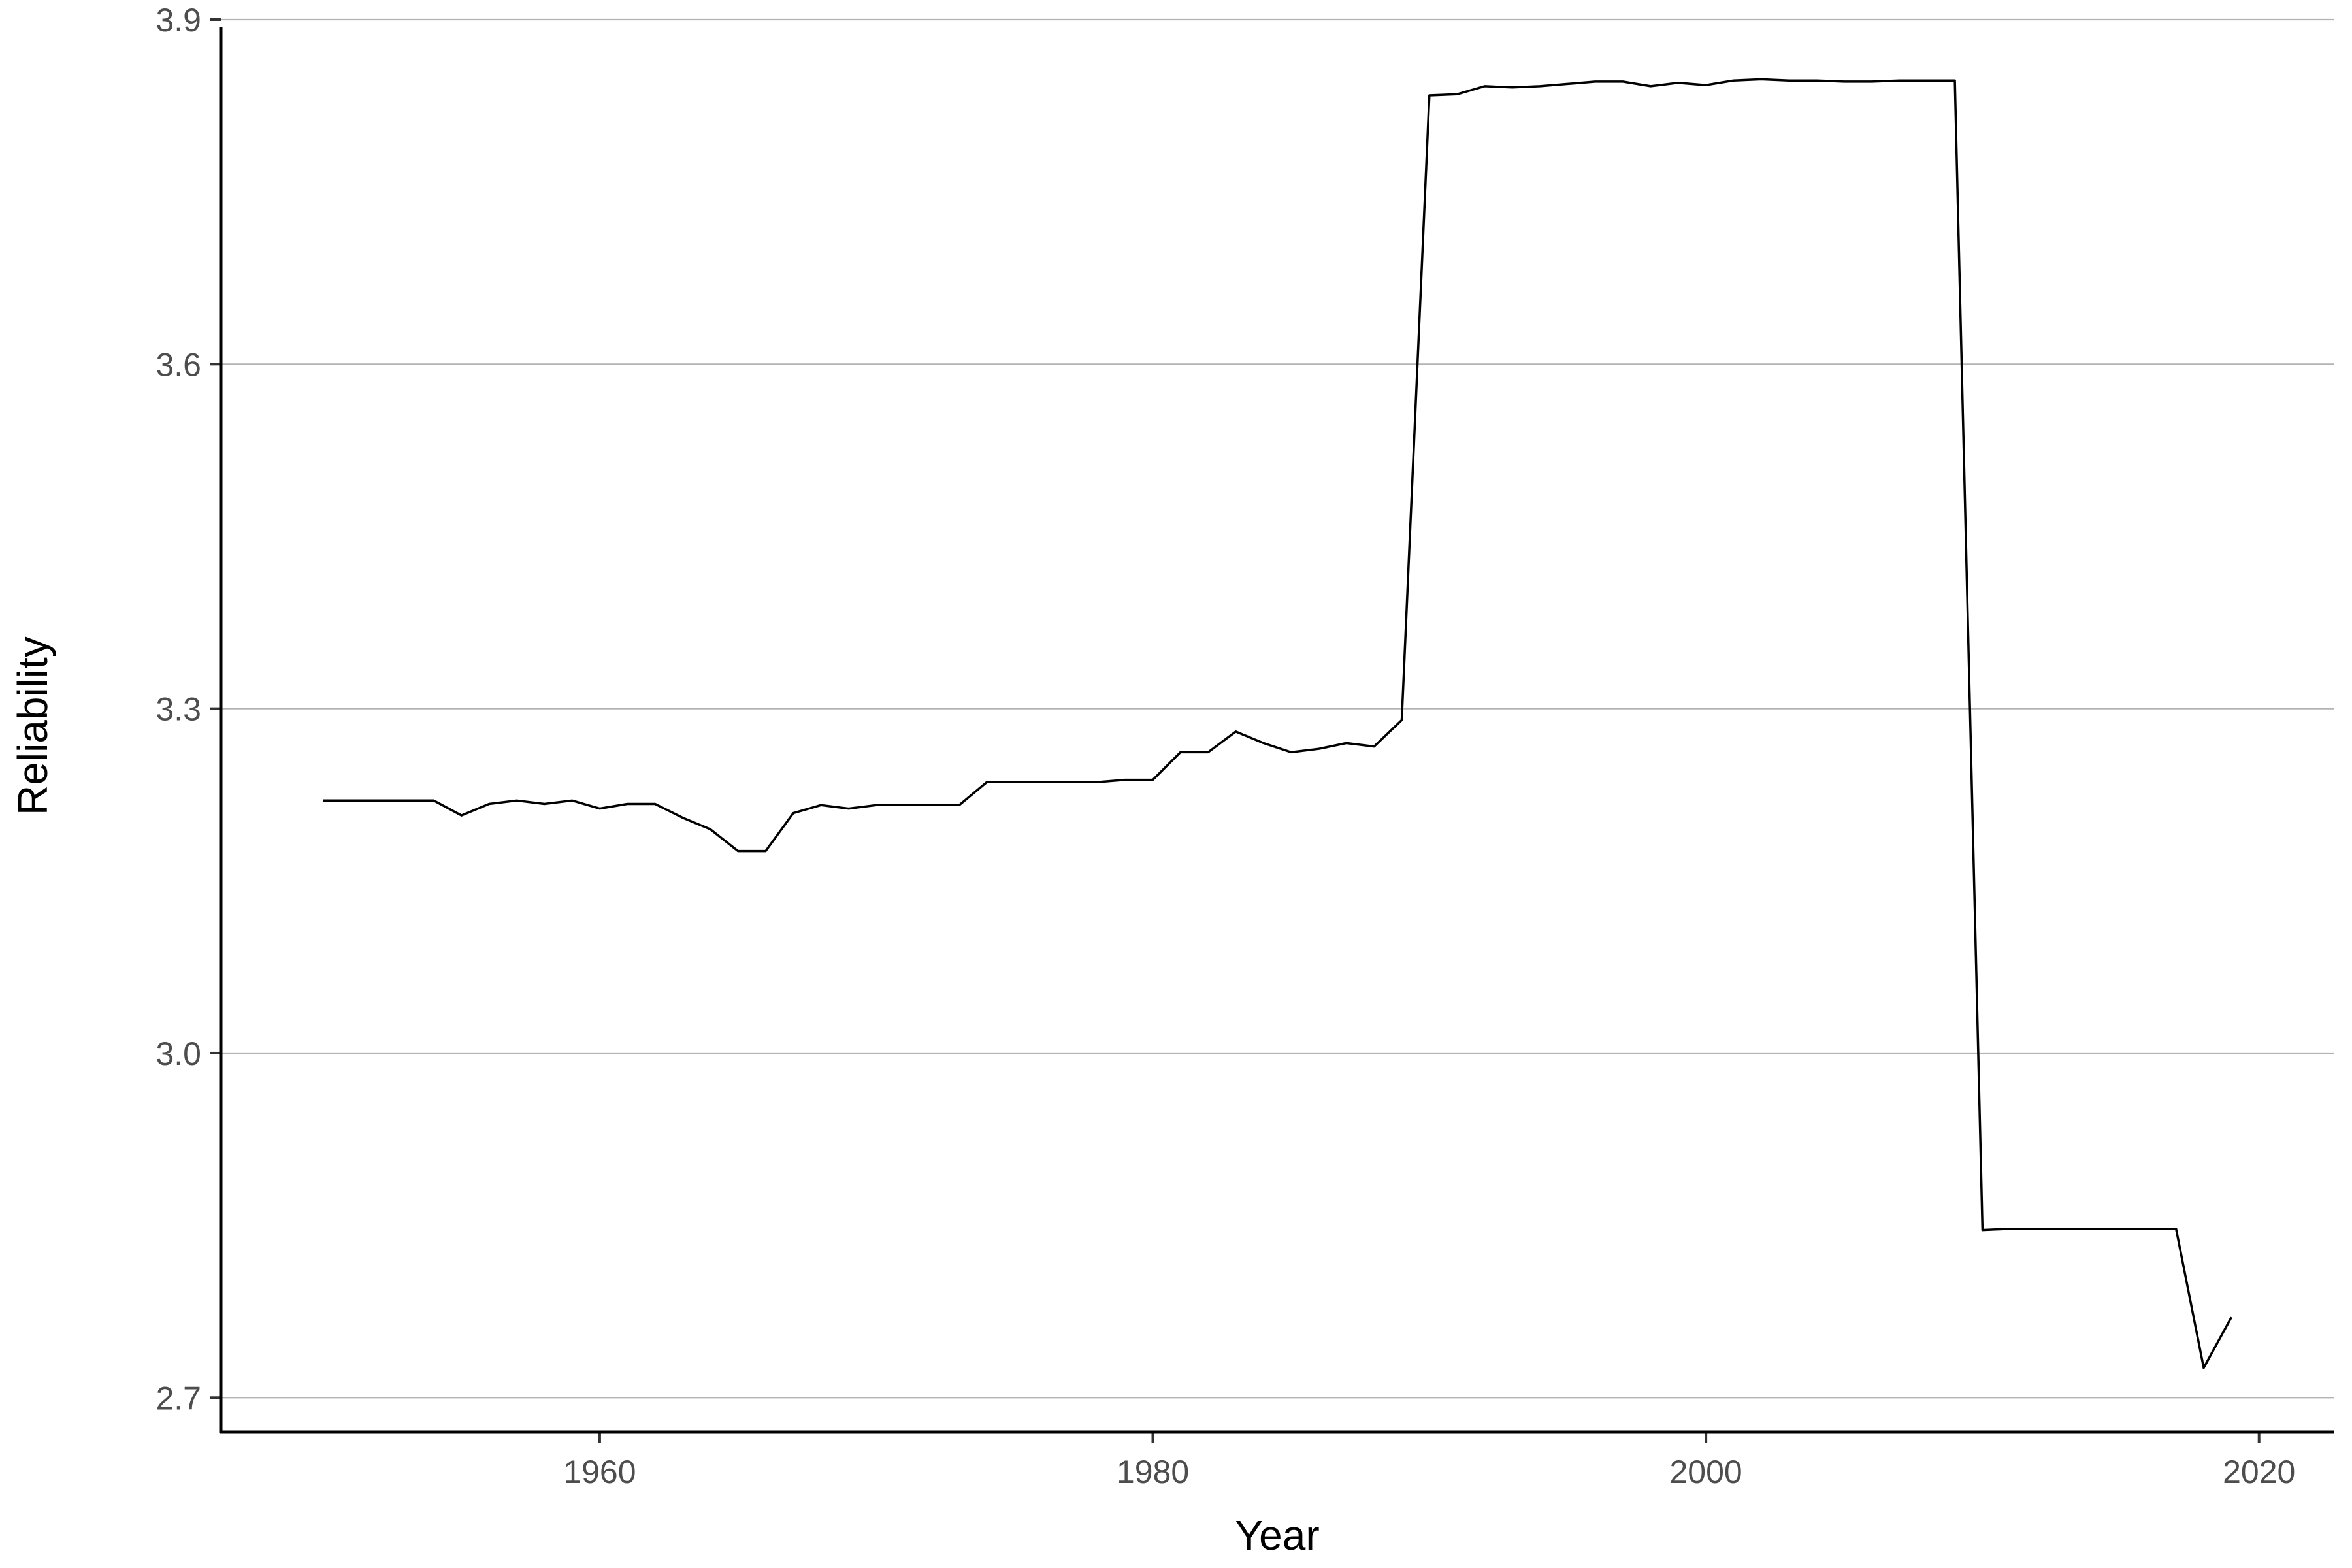  What do you see at coordinates (1277, 1535) in the screenshot?
I see `x-axis-title: Year` at bounding box center [1277, 1535].